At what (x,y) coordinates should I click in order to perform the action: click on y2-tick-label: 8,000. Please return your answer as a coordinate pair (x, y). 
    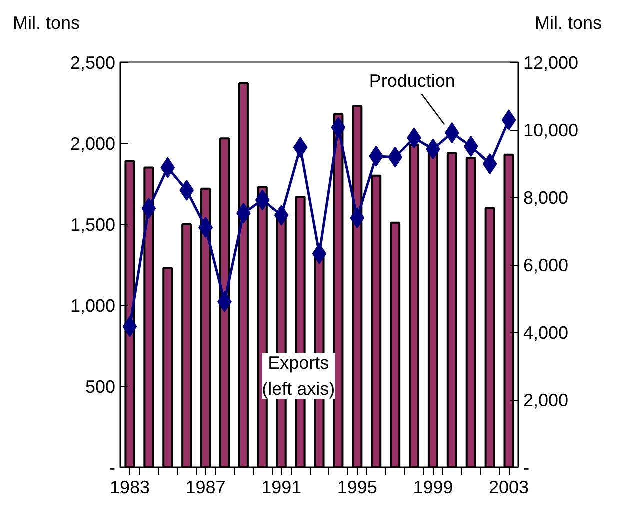
    Looking at the image, I should click on (546, 198).